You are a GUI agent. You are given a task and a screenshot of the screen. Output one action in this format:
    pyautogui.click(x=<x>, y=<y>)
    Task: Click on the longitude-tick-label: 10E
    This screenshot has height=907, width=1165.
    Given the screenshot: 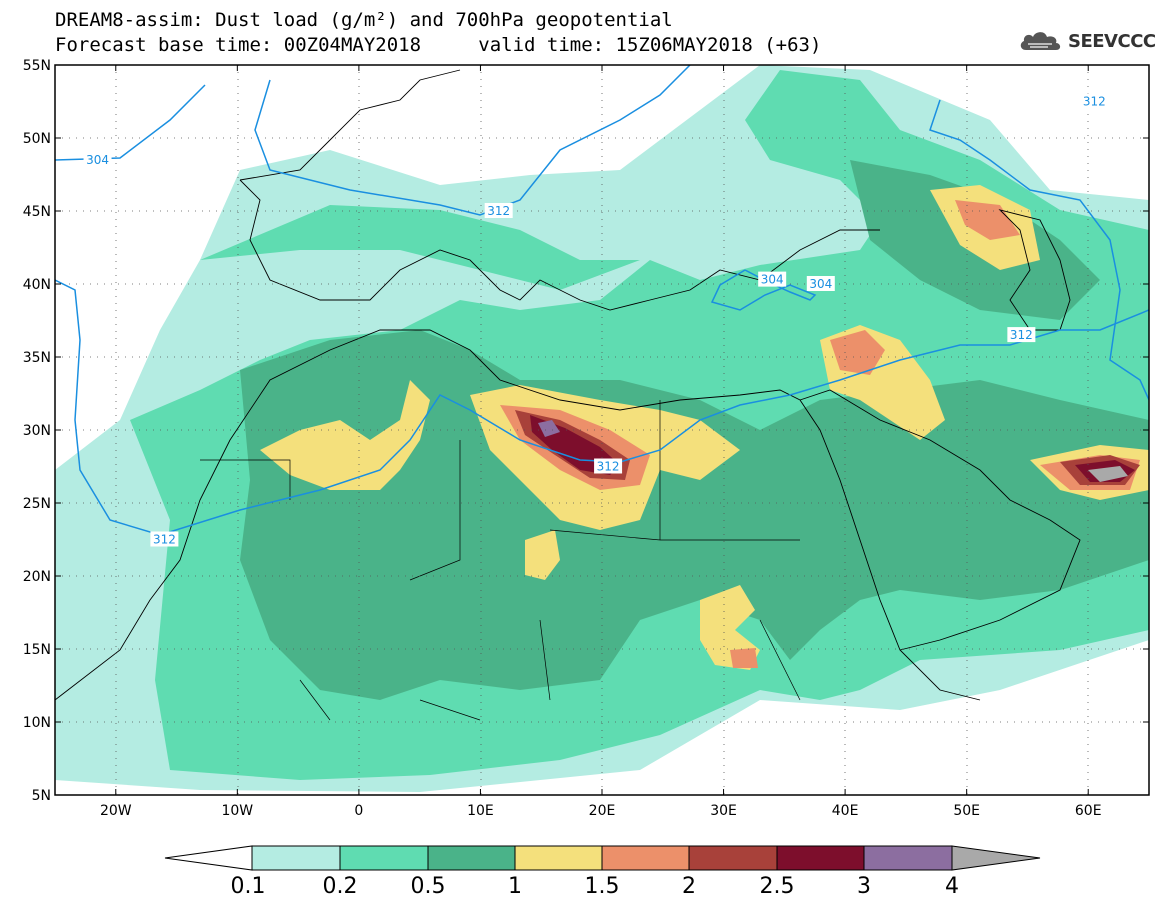 What is the action you would take?
    pyautogui.click(x=480, y=811)
    